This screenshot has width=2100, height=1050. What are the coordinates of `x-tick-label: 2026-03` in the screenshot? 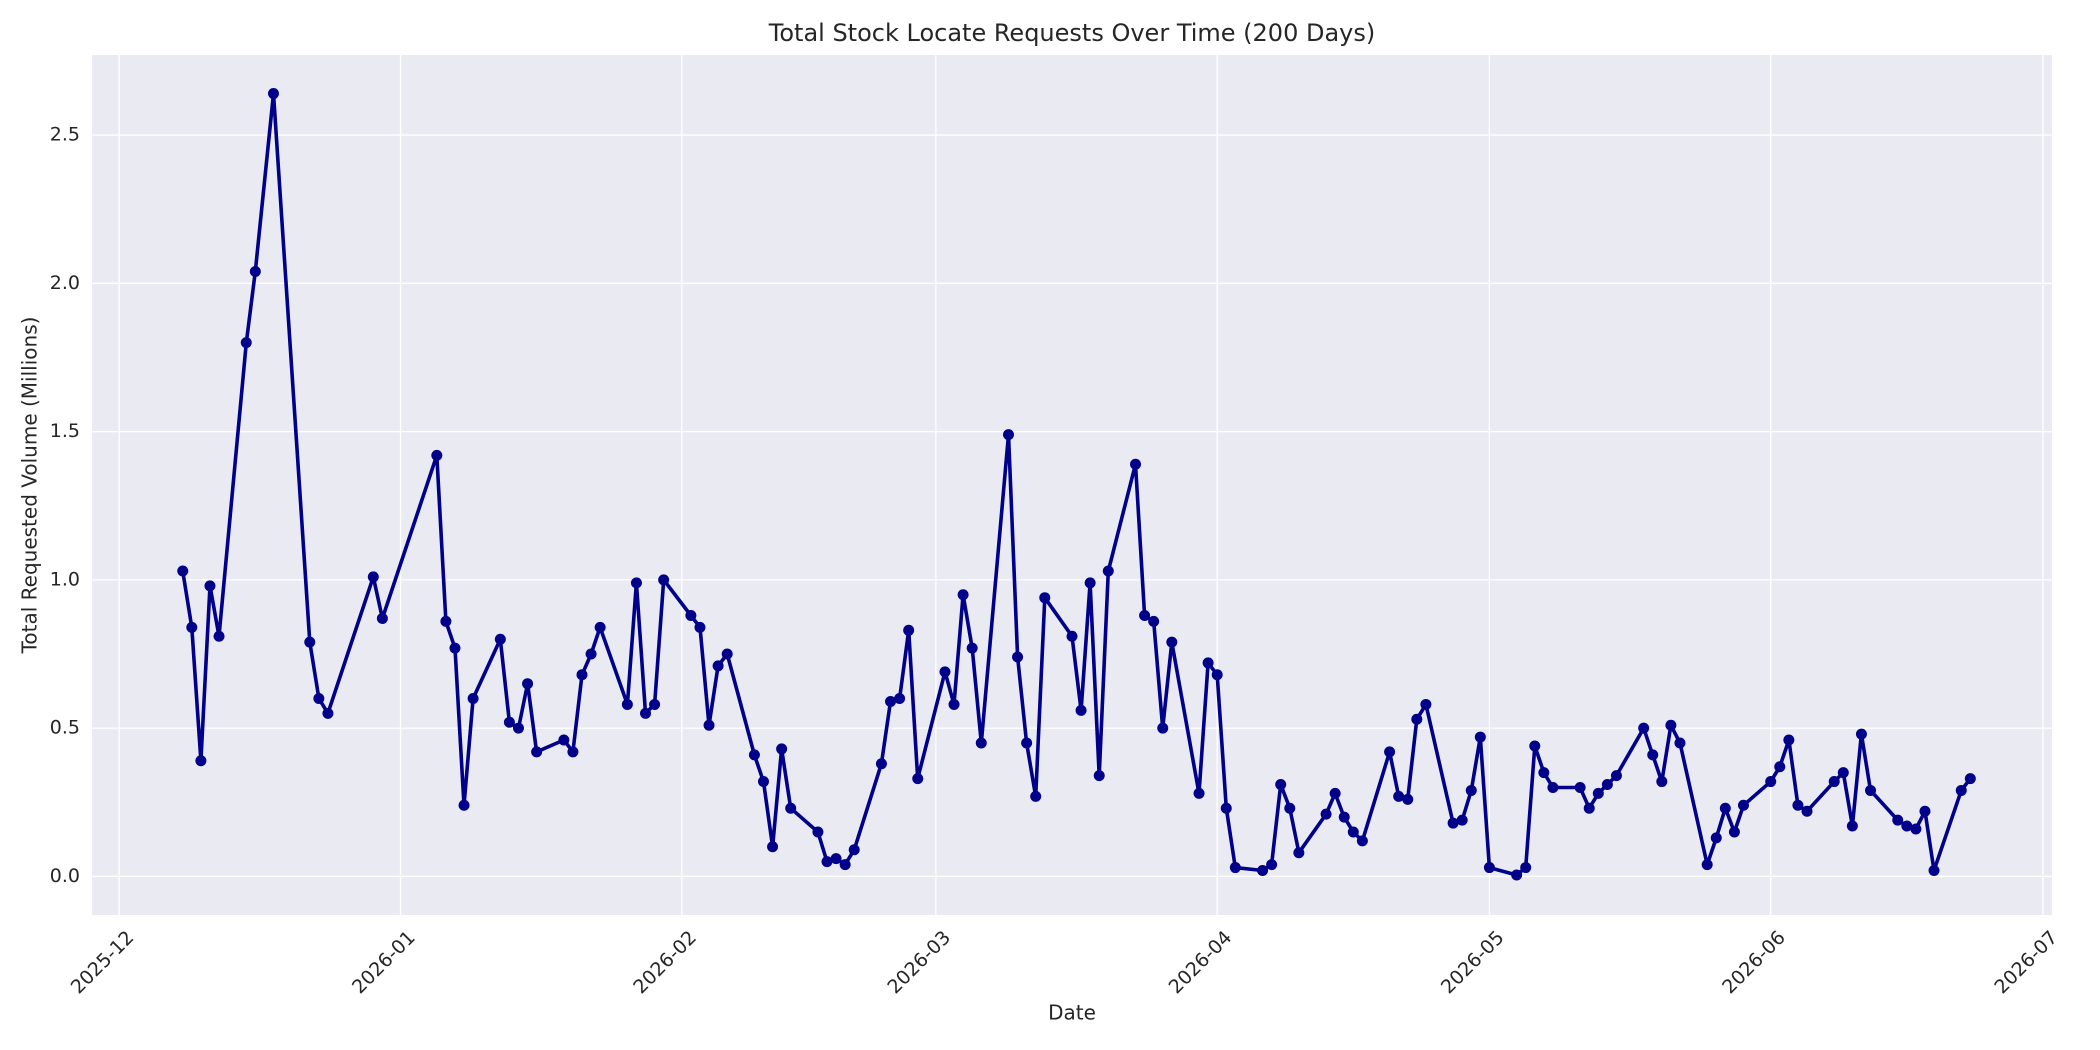 It's located at (919, 963).